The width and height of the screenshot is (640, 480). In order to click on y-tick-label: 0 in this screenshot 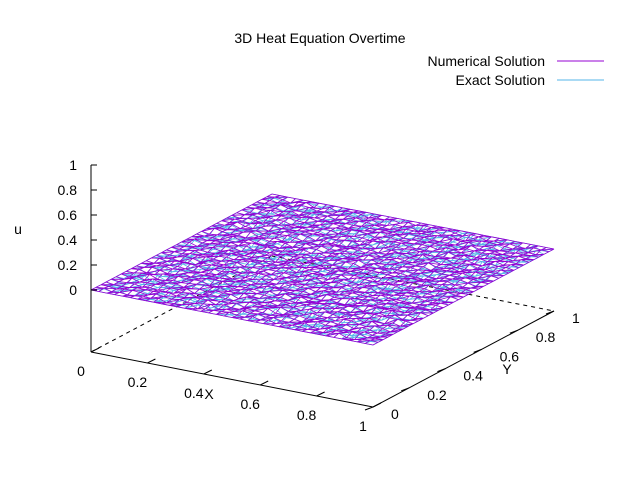, I will do `click(395, 414)`.